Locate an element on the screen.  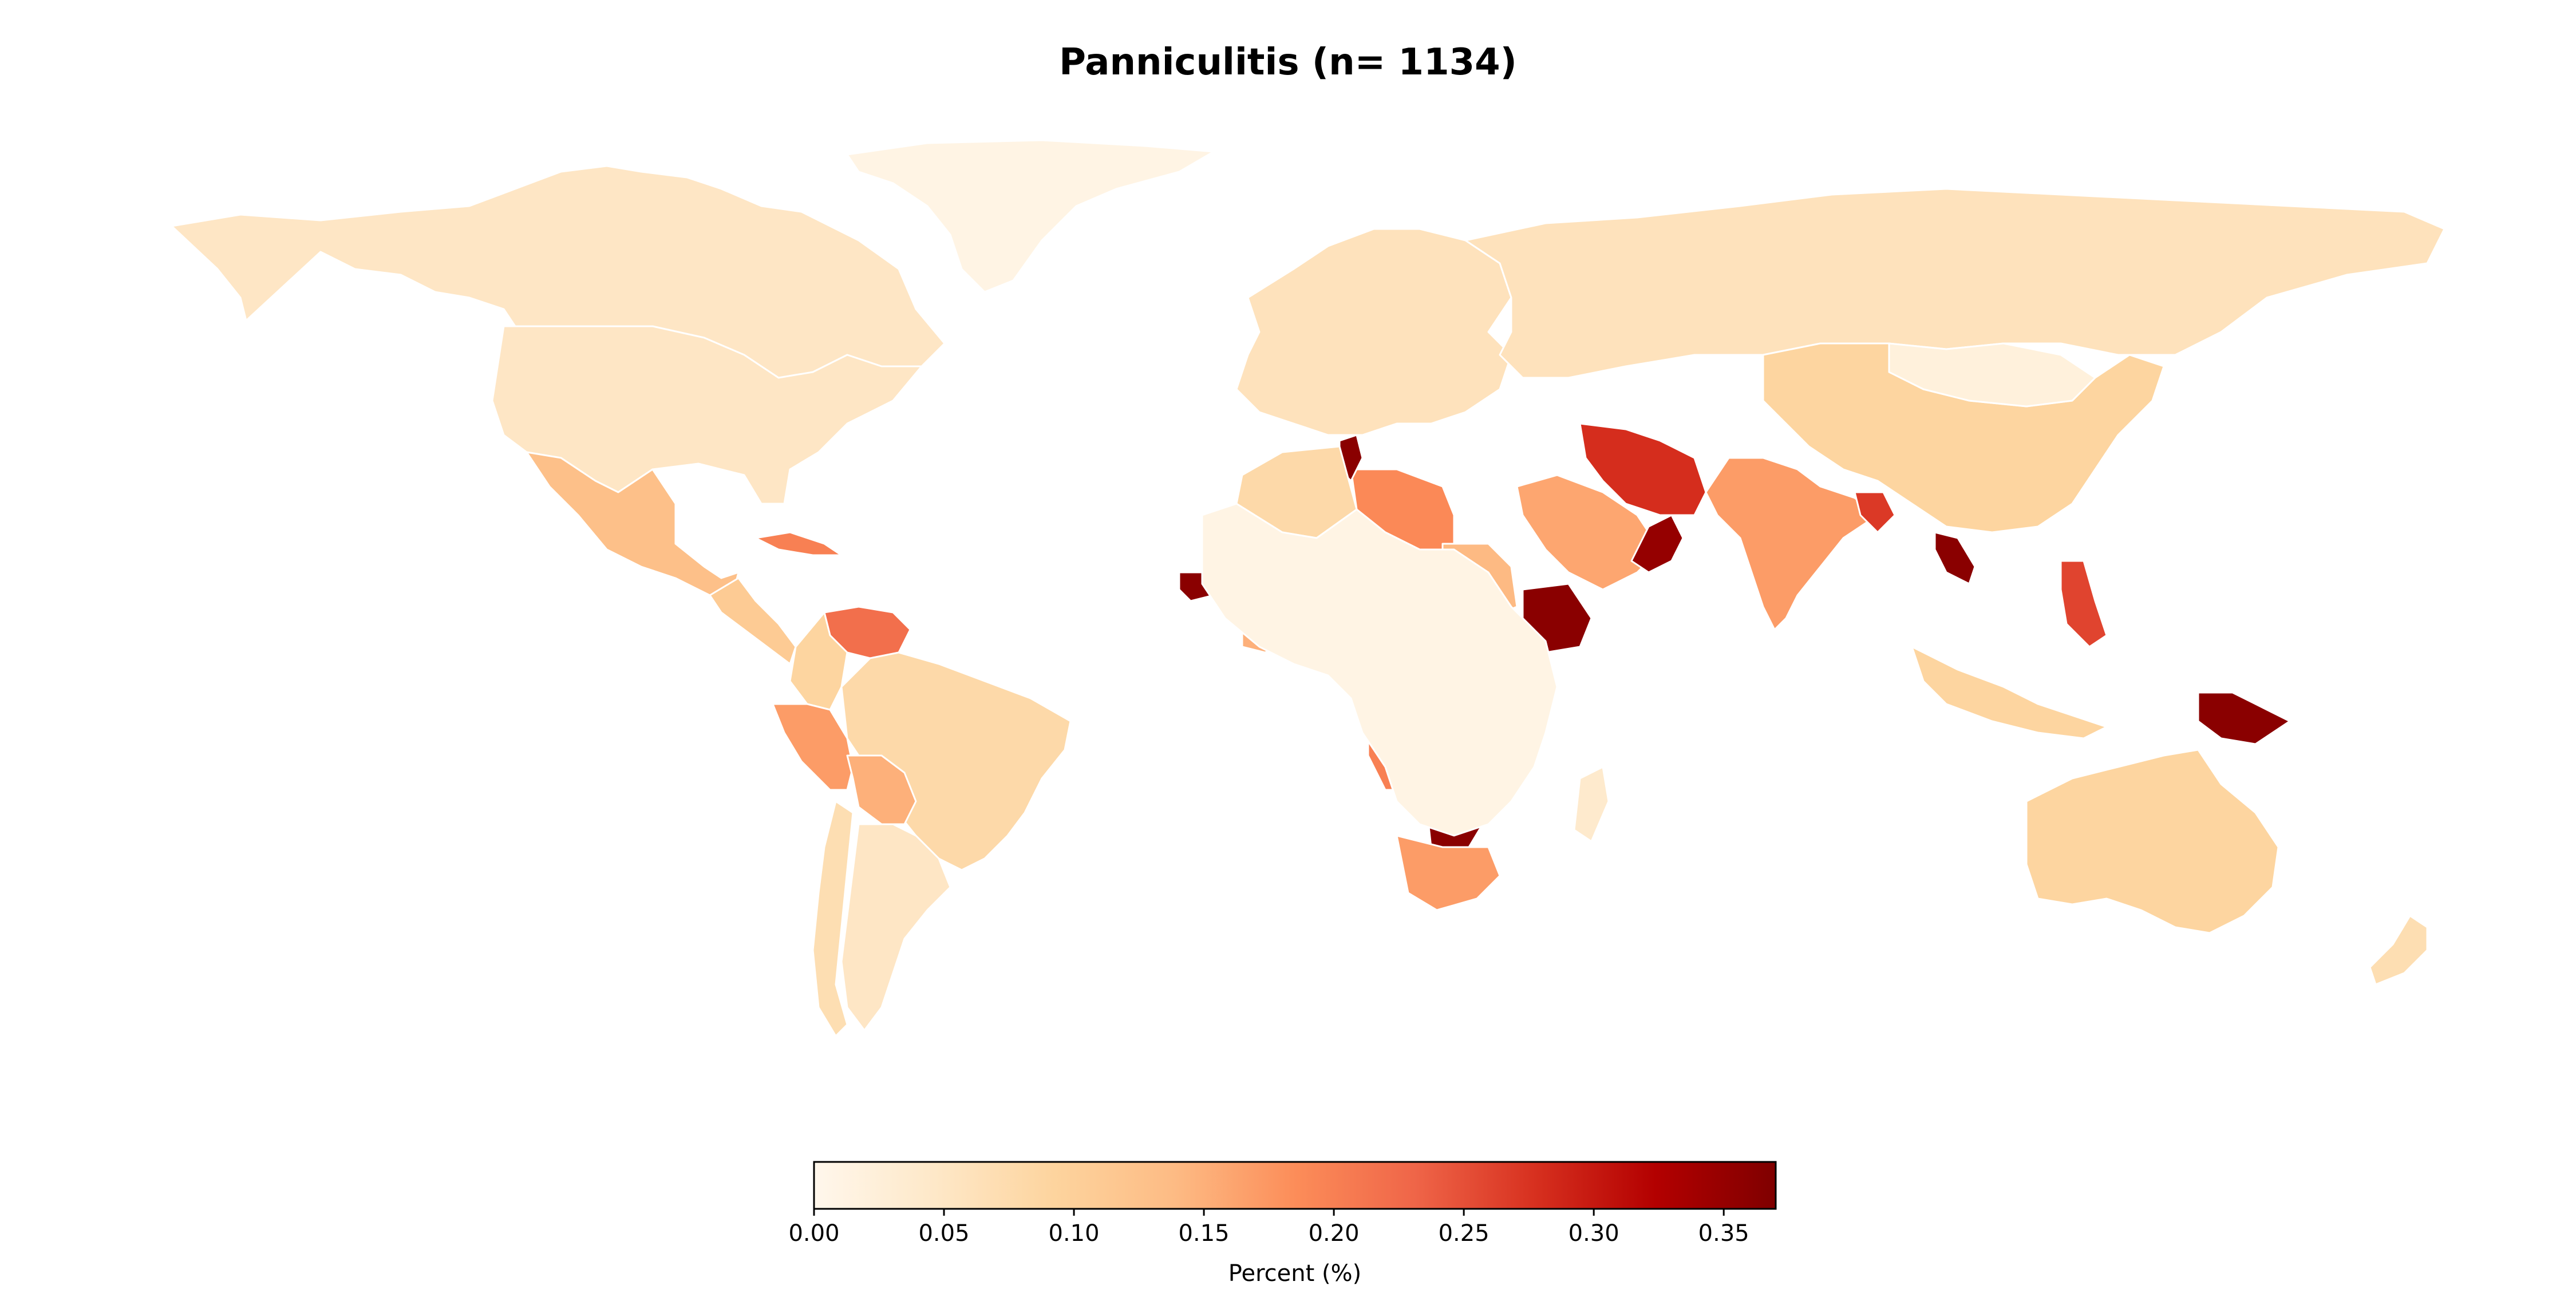
country-mongolia is located at coordinates (1992, 375).